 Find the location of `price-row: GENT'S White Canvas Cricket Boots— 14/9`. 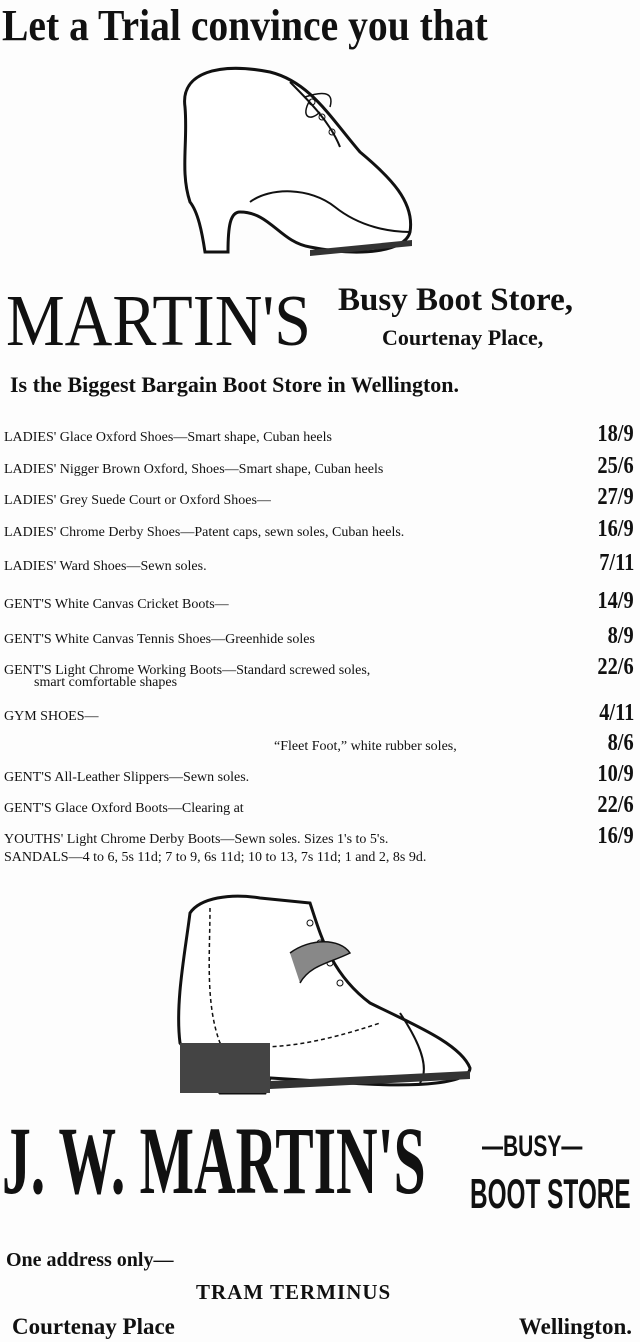

price-row: GENT'S White Canvas Cricket Boots— 14/9 is located at coordinates (319, 600).